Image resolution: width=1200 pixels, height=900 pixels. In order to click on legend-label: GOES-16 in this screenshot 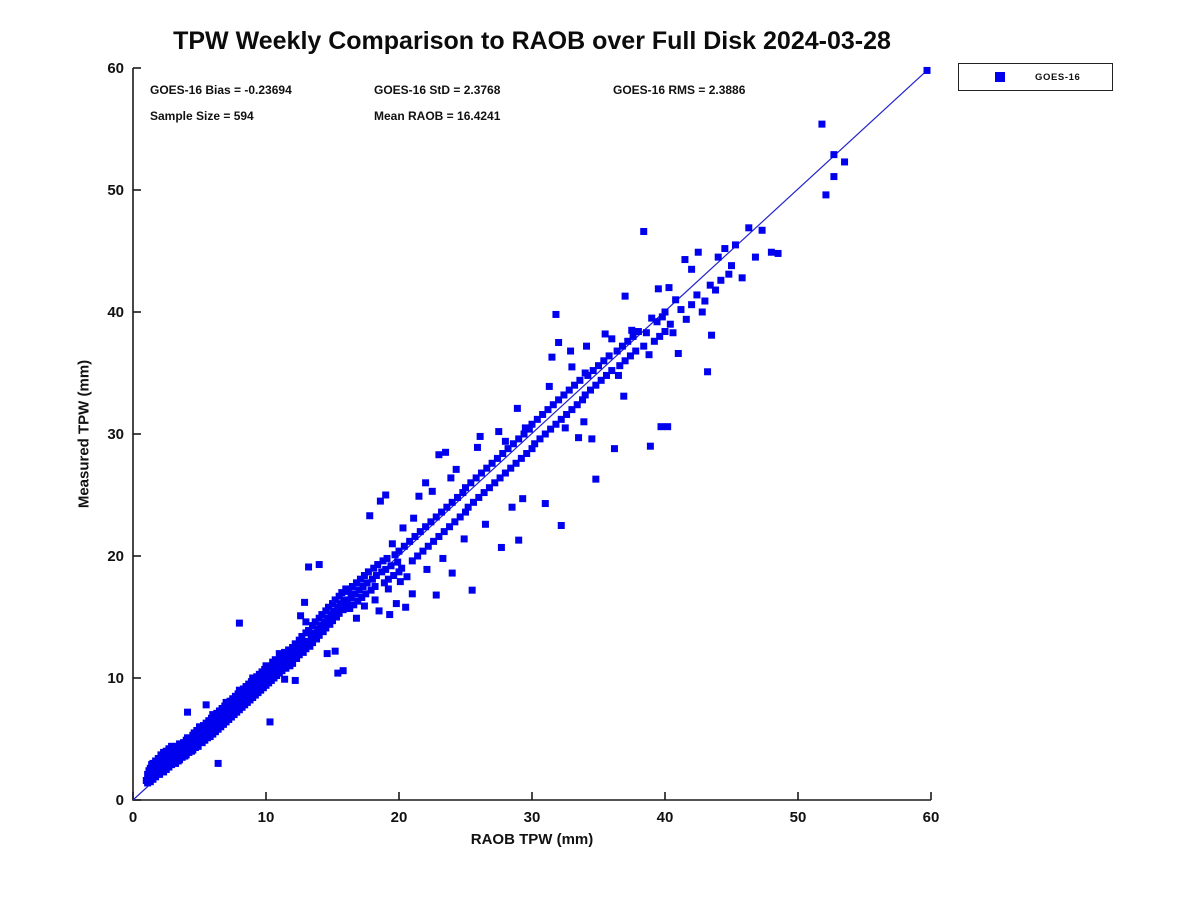, I will do `click(1058, 77)`.